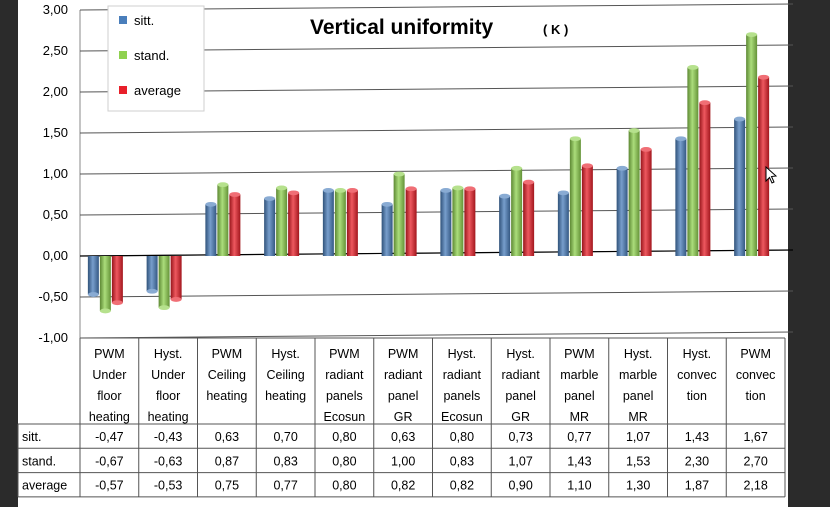 The height and width of the screenshot is (507, 830). Describe the element at coordinates (344, 396) in the screenshot. I see `category-label: panels` at that location.